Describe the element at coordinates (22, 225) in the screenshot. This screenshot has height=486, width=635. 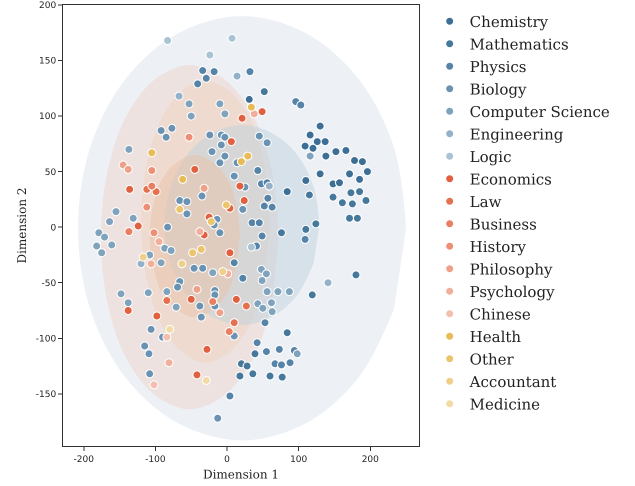
I see `y-axis-title: Dimension 2` at that location.